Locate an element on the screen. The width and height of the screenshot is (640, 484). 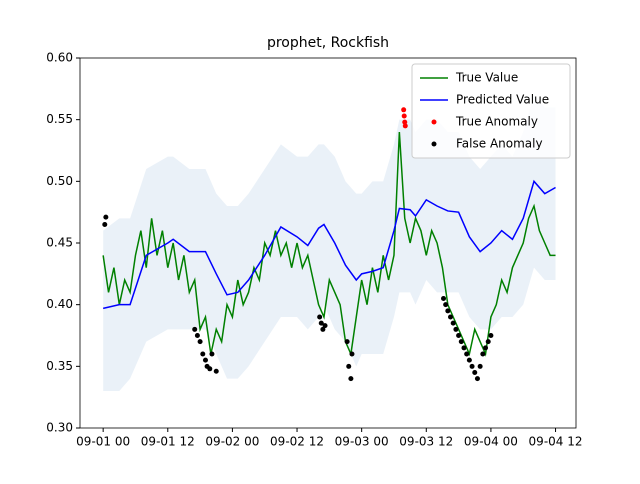
x-tick-label: 09-01 12 is located at coordinates (168, 442).